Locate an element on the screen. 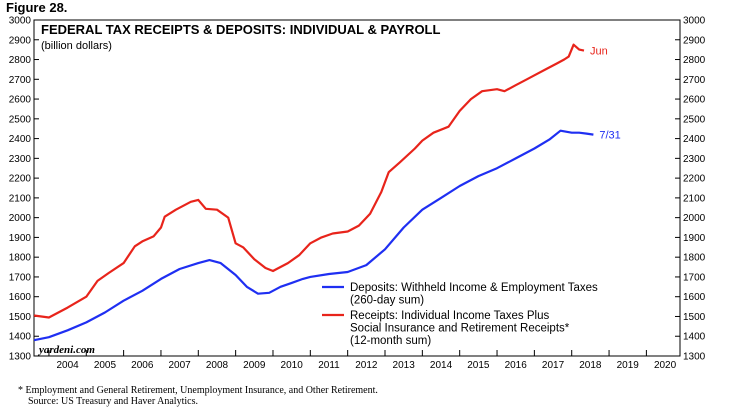  y-tick-label-left: 2200 is located at coordinates (20, 179).